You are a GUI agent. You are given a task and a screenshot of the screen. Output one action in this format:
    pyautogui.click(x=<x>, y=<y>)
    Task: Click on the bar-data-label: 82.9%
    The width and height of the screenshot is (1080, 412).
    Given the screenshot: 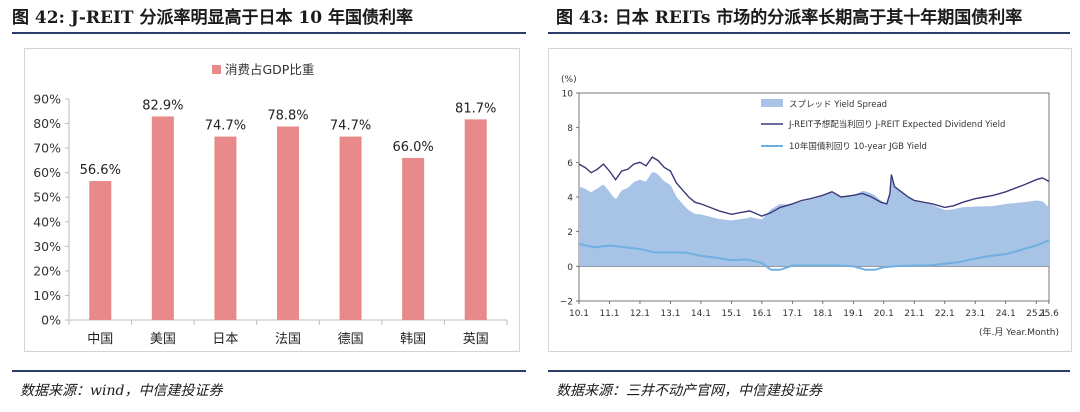 What is the action you would take?
    pyautogui.click(x=162, y=105)
    